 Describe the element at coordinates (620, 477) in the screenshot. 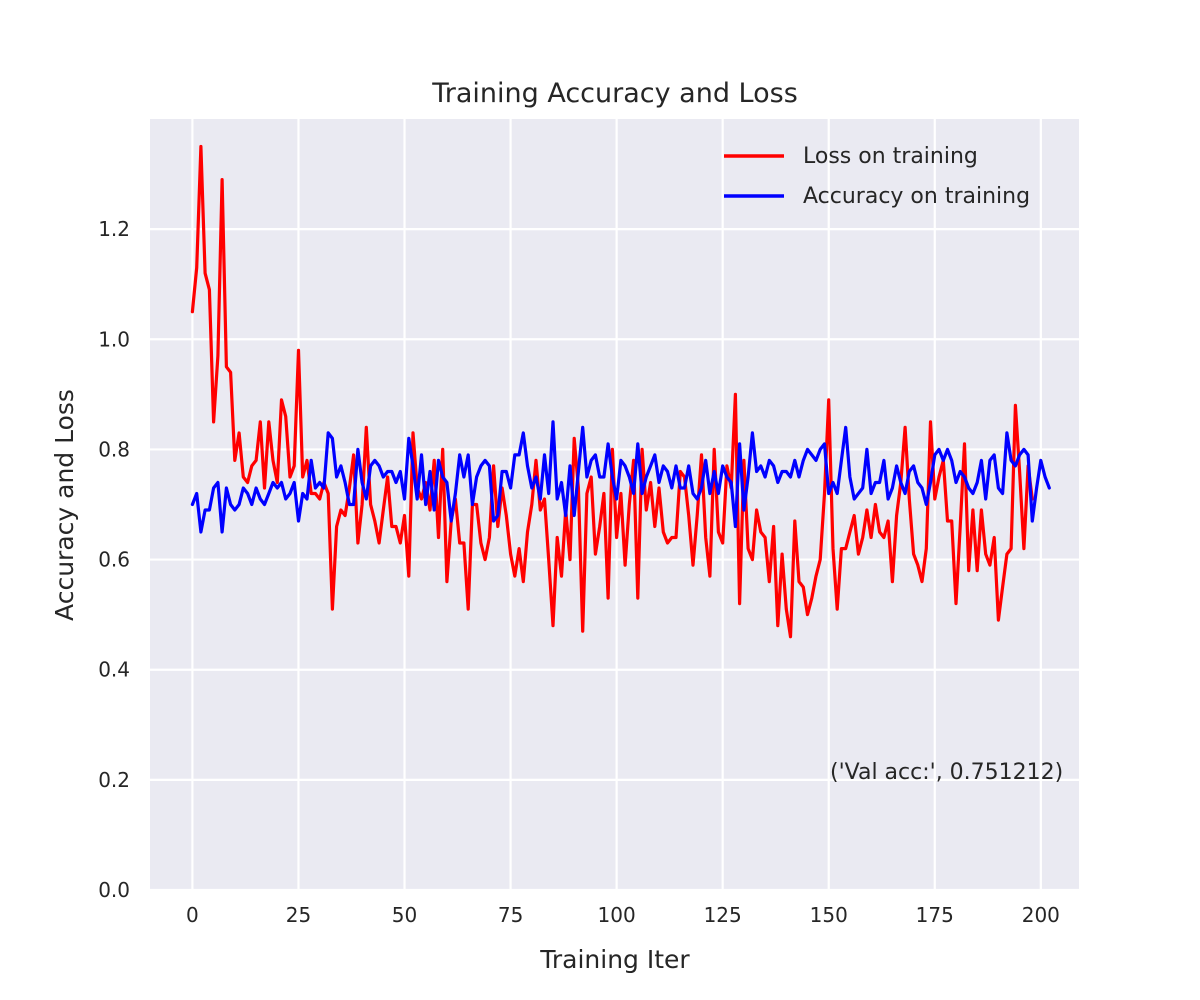

I see `accuracy-series-line` at that location.